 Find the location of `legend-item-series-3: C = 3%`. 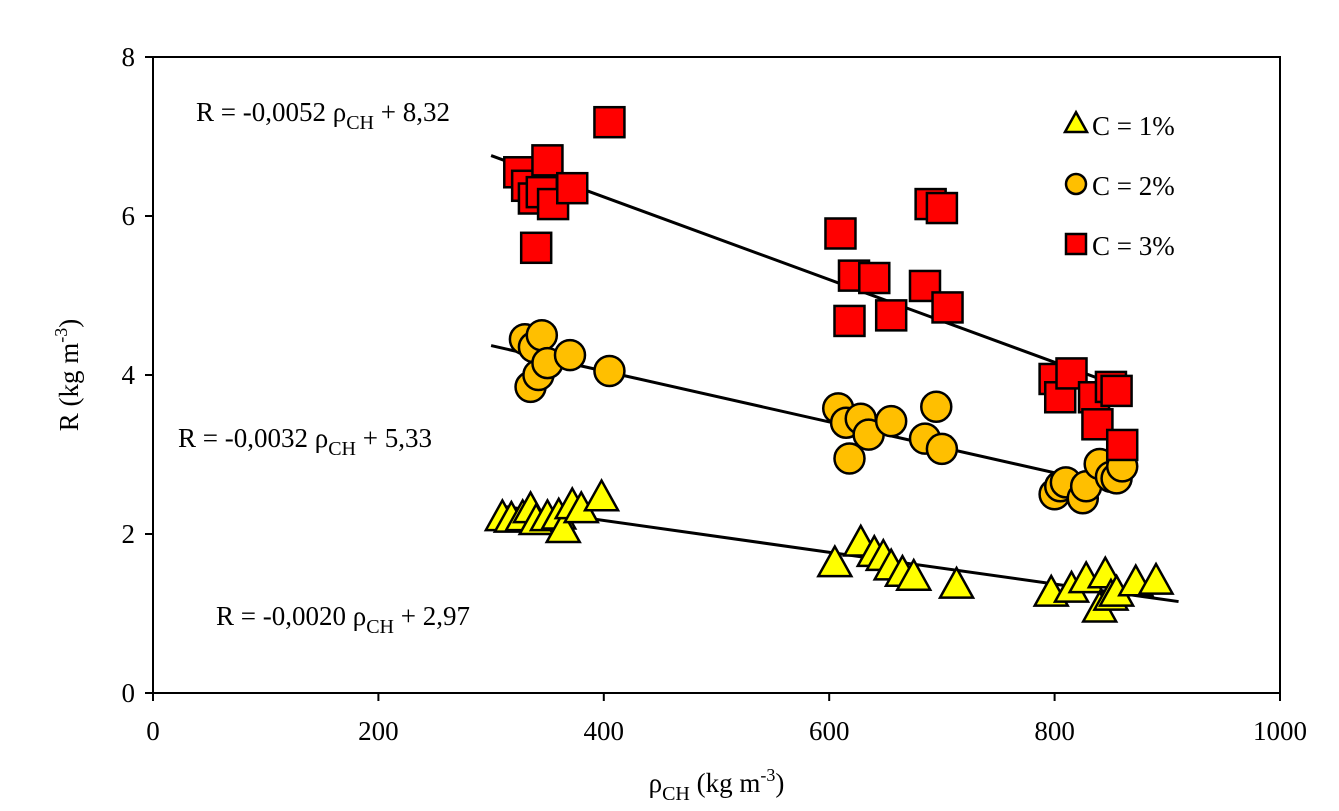

legend-item-series-3: C = 3% is located at coordinates (1119, 246).